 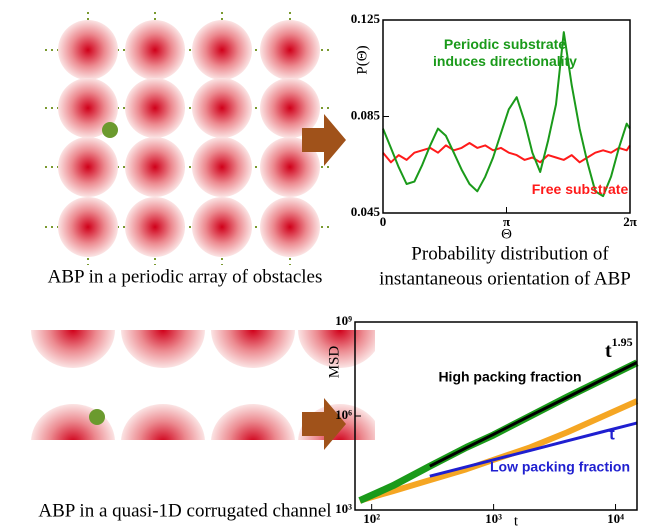 I want to click on annotation: induces directionality, so click(x=505, y=61).